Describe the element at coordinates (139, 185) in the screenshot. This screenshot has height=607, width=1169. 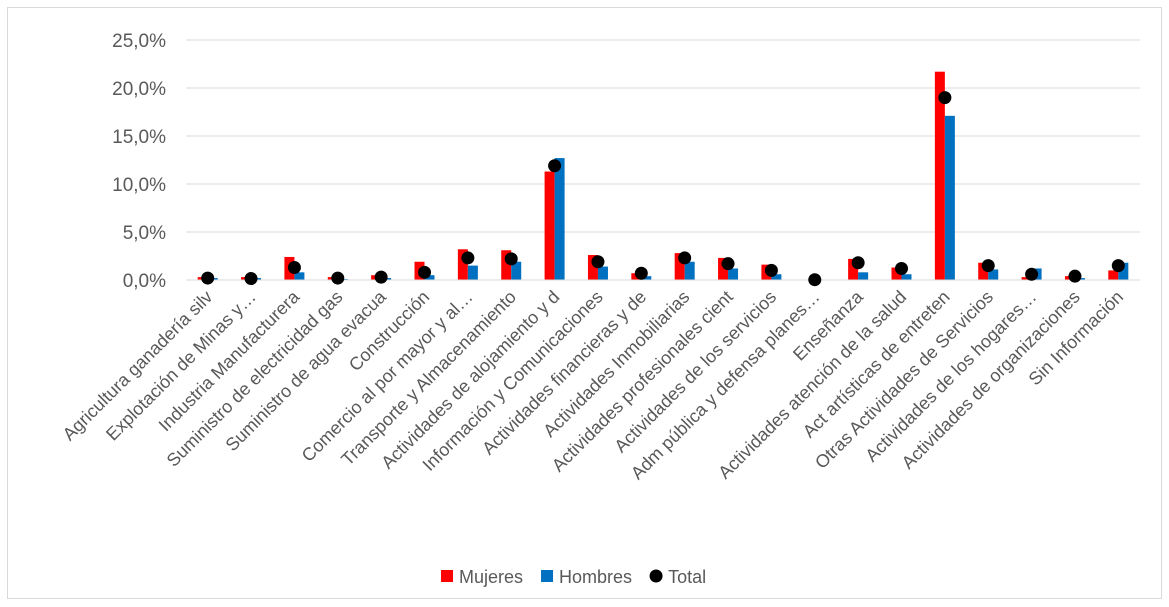
I see `y-tick-label: 10,0%` at that location.